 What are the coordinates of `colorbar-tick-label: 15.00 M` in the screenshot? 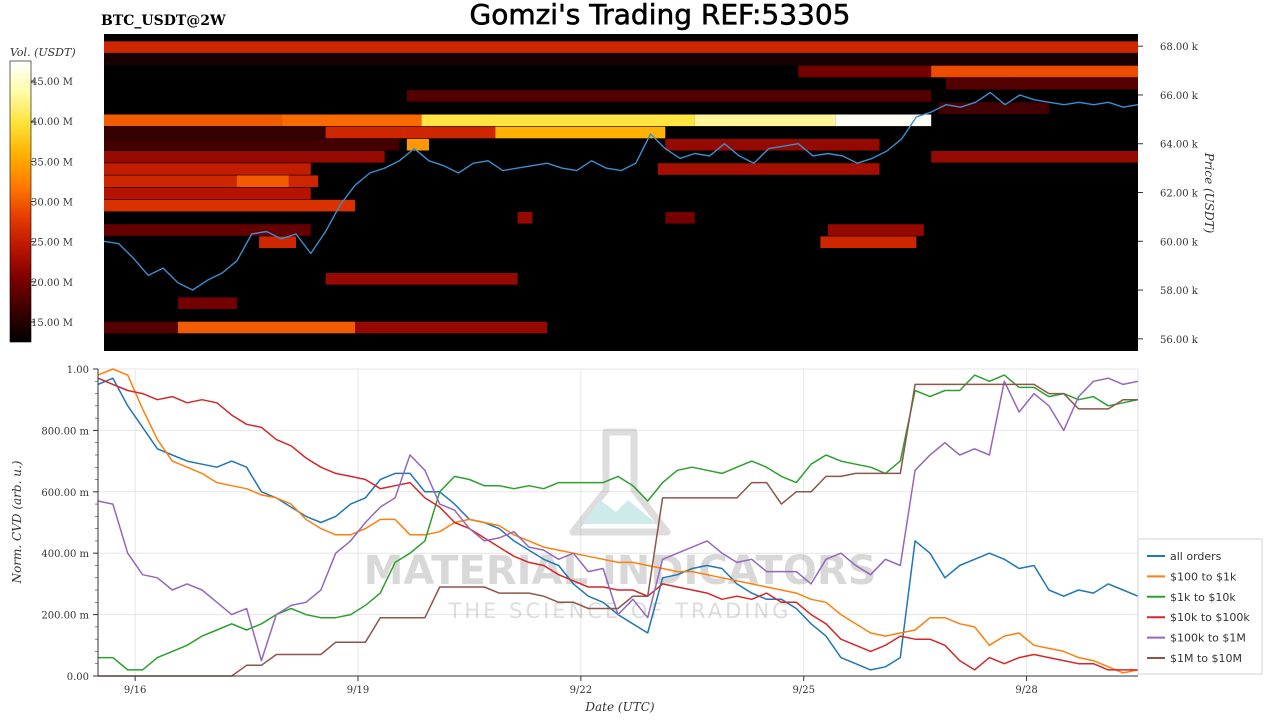 It's located at (52, 323).